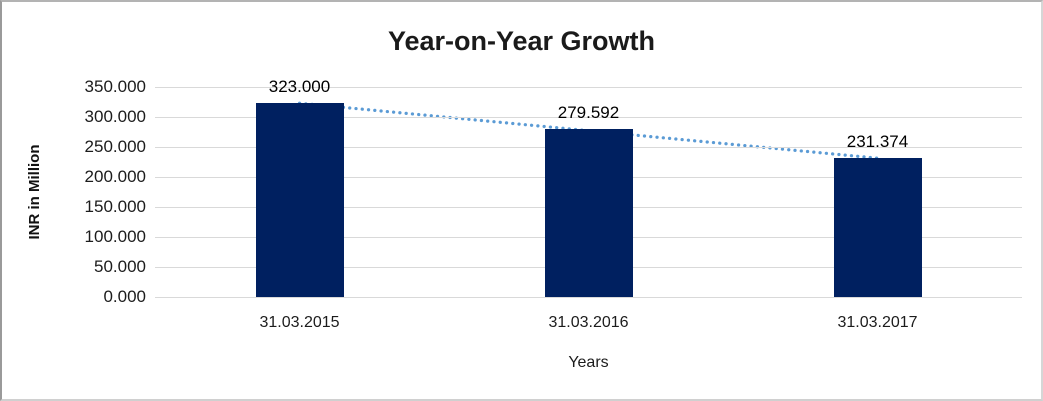  I want to click on y-tick-label: 50.000, so click(120, 266).